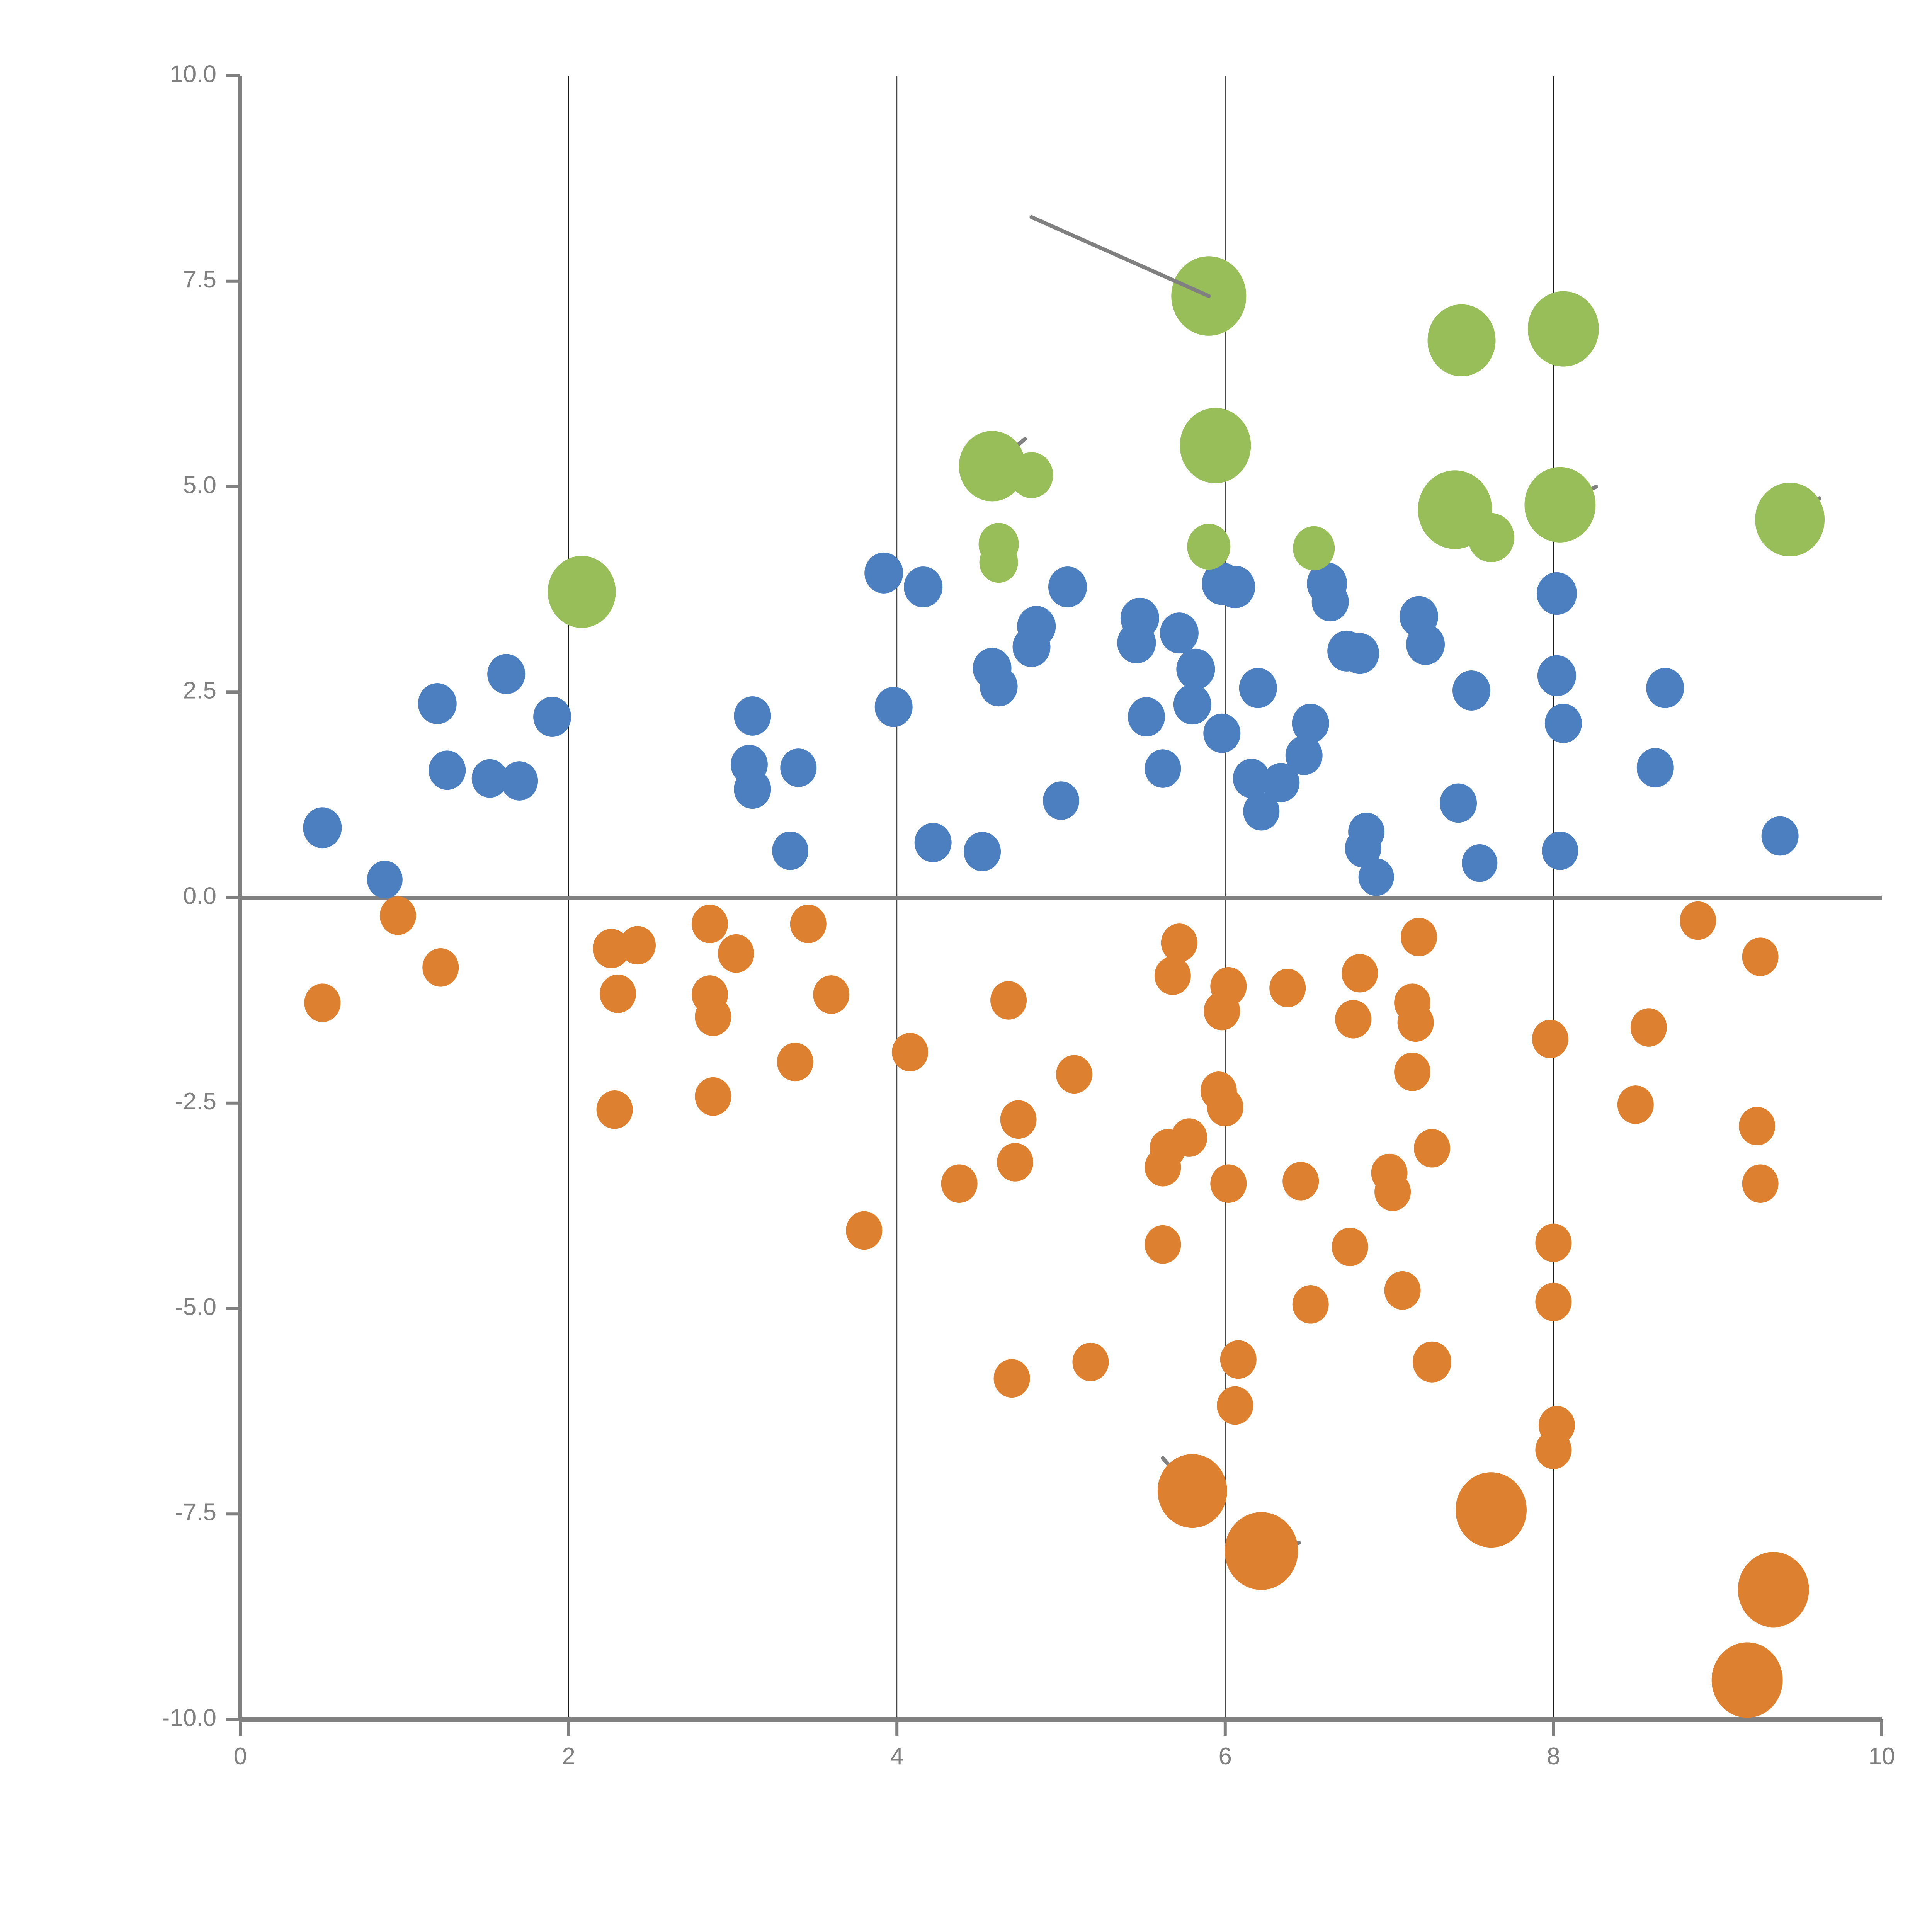 Image resolution: width=1932 pixels, height=1932 pixels. I want to click on annotation-leader-lines-over, so click(1120, 257).